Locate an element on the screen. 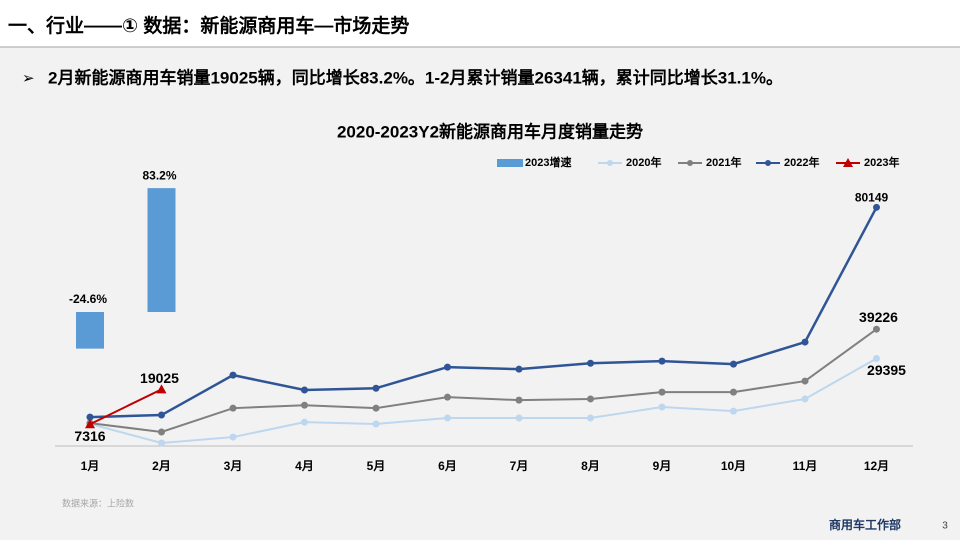 Image resolution: width=960 pixels, height=540 pixels. data-label: 39226 is located at coordinates (878, 317).